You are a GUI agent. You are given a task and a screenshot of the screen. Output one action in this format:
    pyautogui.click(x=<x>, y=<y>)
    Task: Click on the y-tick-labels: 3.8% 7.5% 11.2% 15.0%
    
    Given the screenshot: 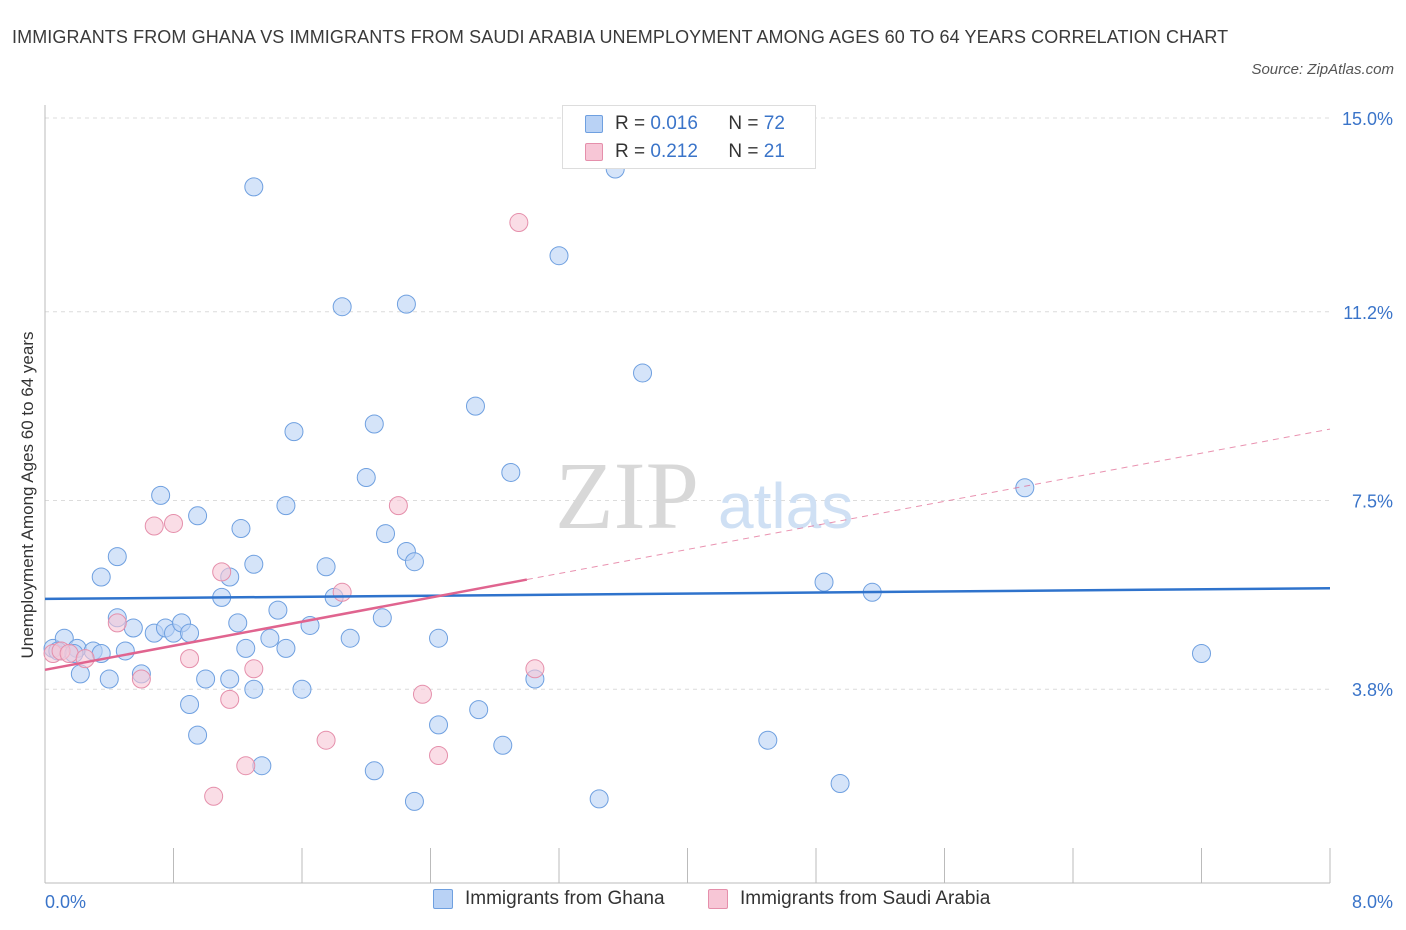 What is the action you would take?
    pyautogui.click(x=1367, y=404)
    